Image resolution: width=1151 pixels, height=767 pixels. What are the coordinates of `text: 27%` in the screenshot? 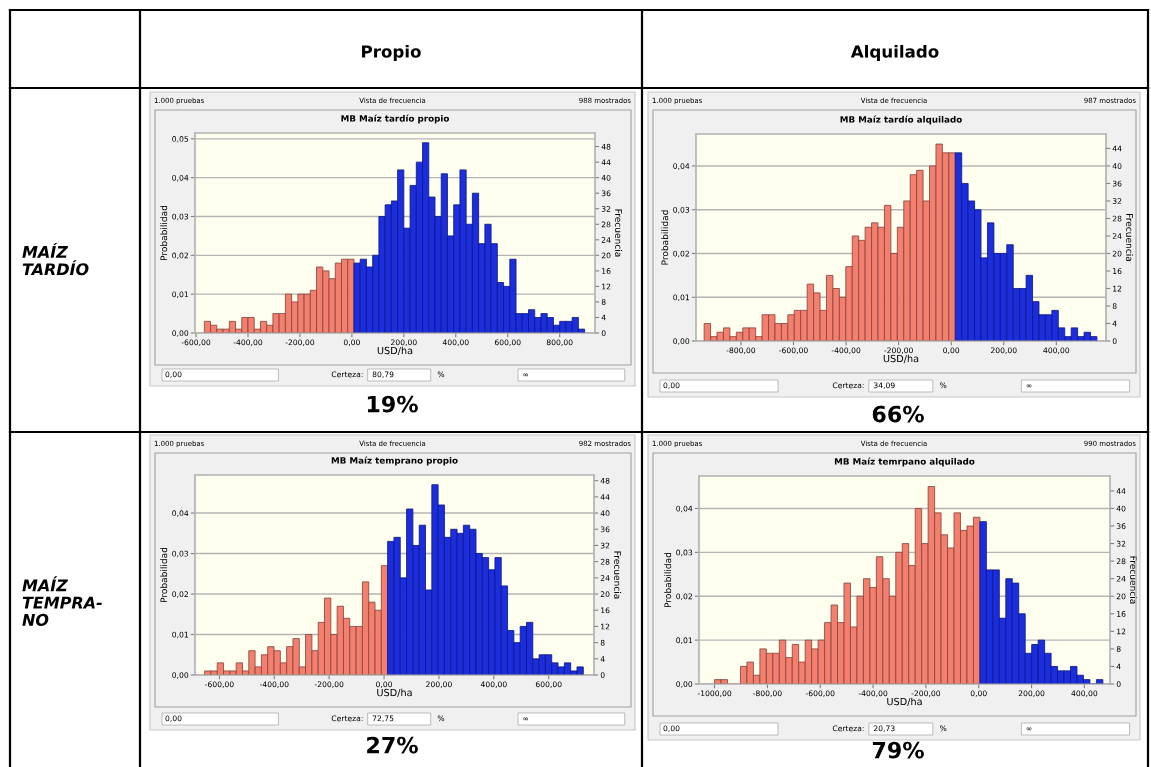 It's located at (392, 745).